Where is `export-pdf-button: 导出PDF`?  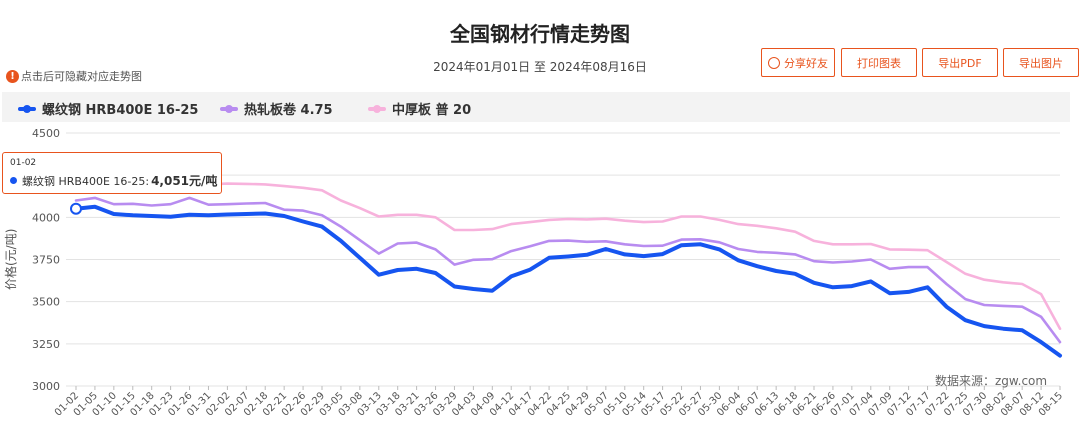 export-pdf-button: 导出PDF is located at coordinates (960, 62).